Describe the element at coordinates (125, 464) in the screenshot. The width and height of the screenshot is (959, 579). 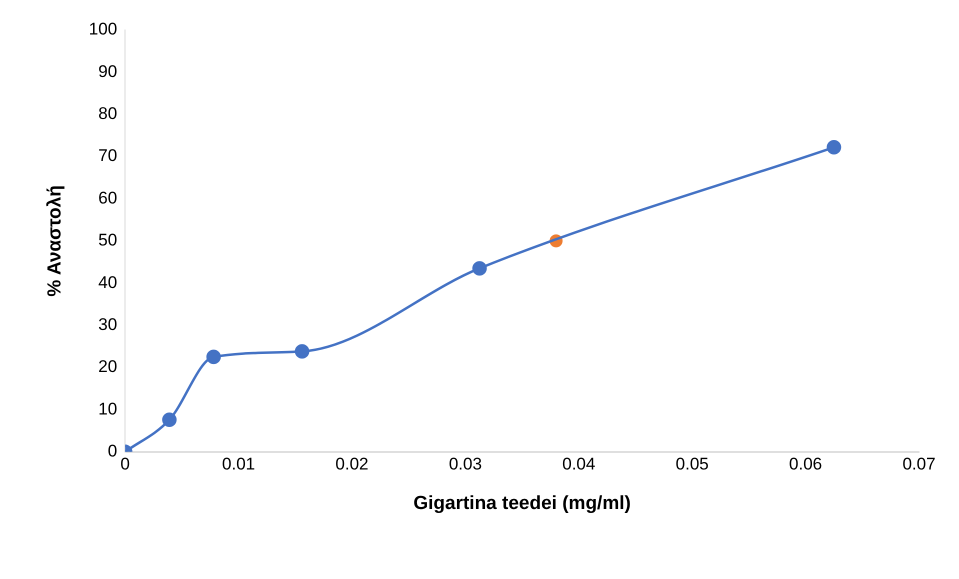
I see `x-tick-label: 0` at that location.